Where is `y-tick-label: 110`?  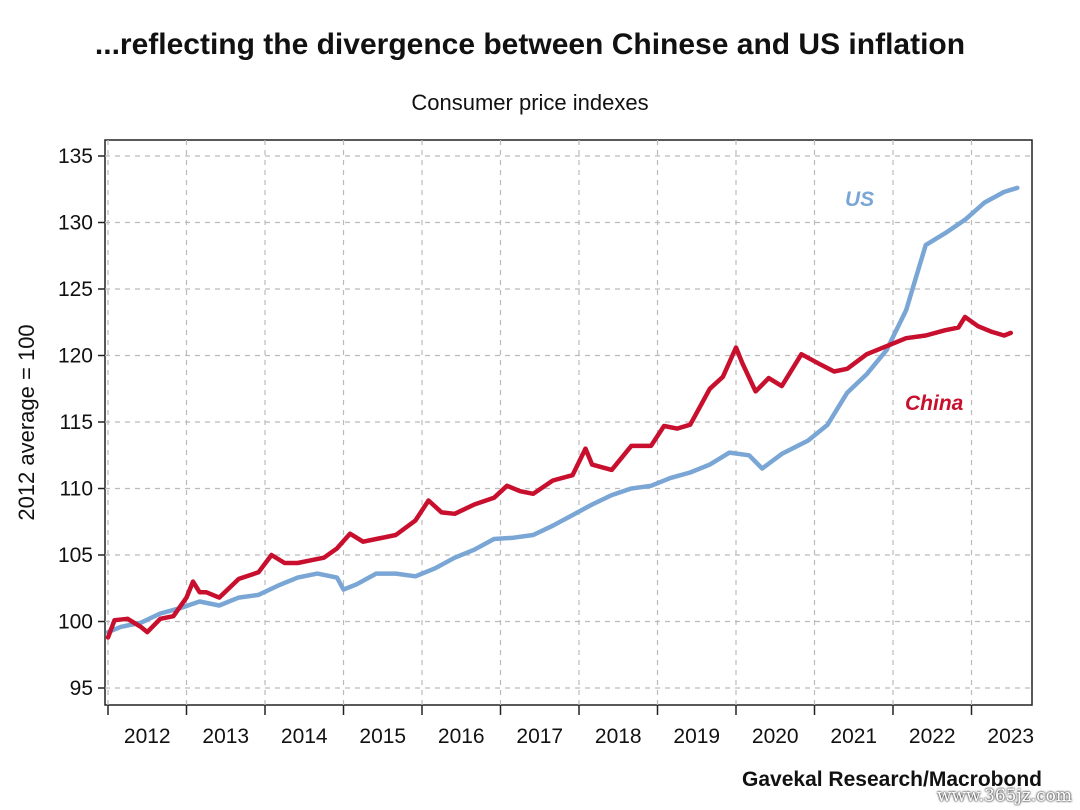
y-tick-label: 110 is located at coordinates (76, 489).